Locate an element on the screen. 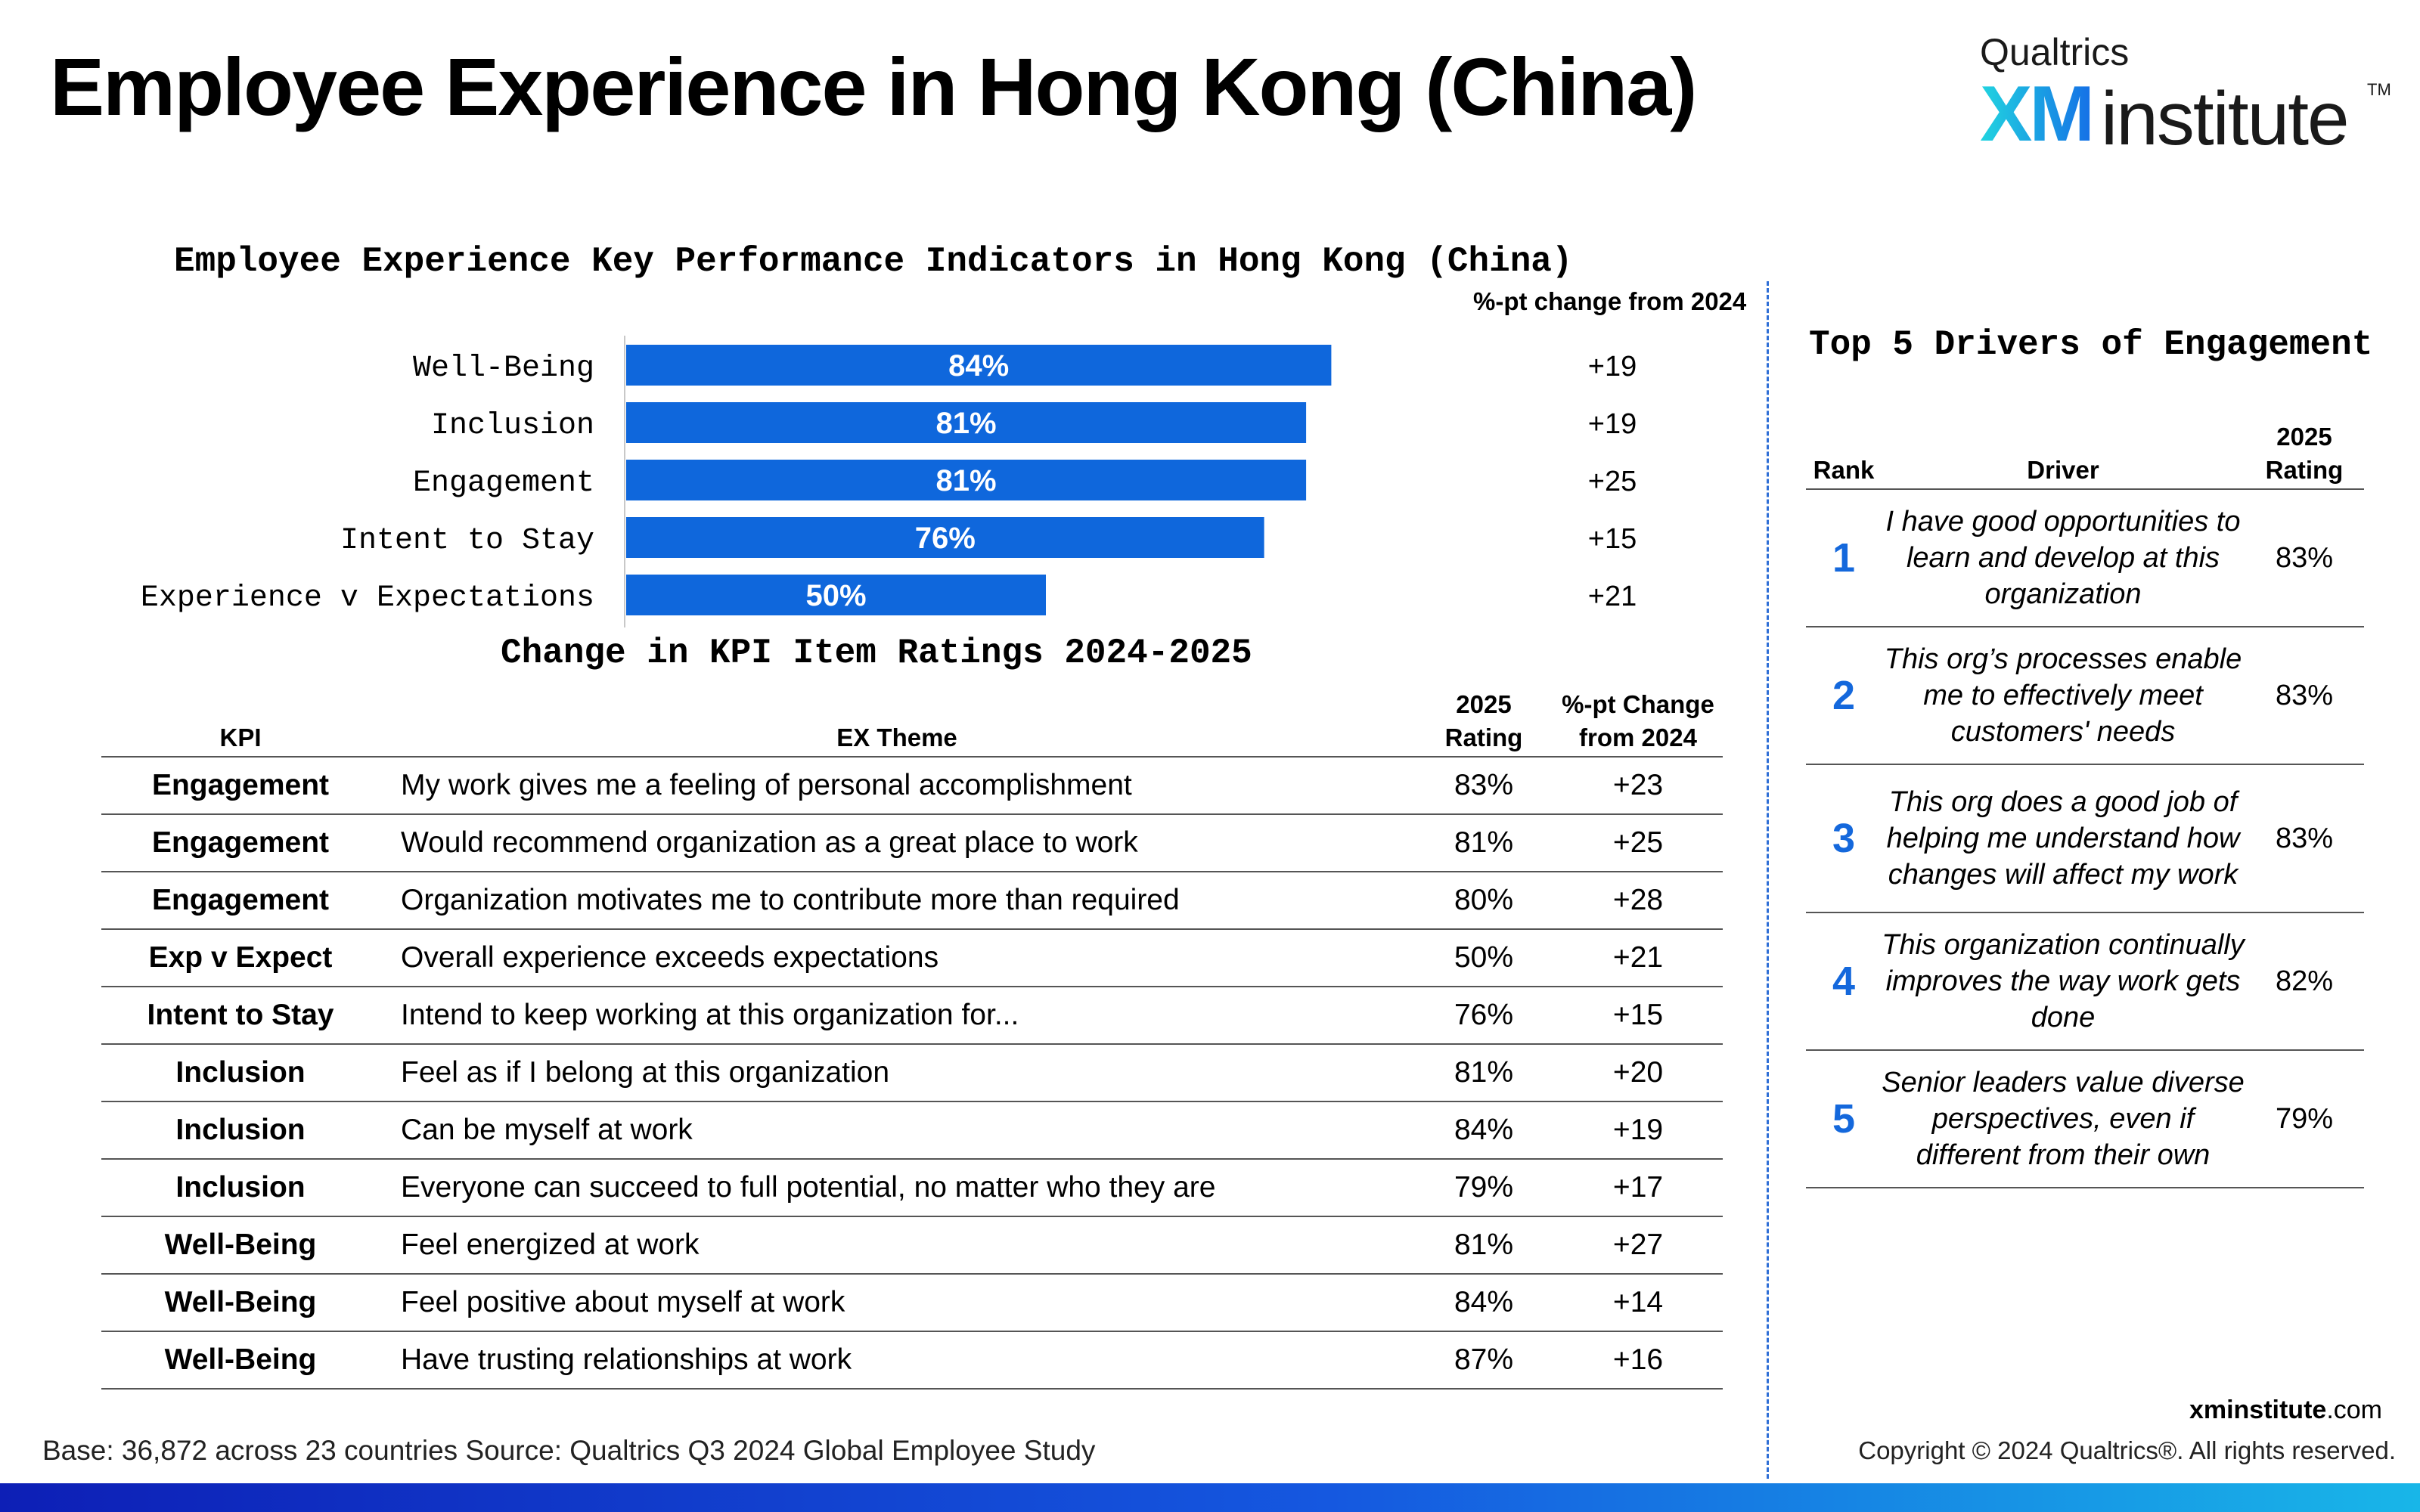 This screenshot has width=2420, height=1512. change-table-title: Change in KPI Item Ratings 2024-2025 is located at coordinates (876, 653).